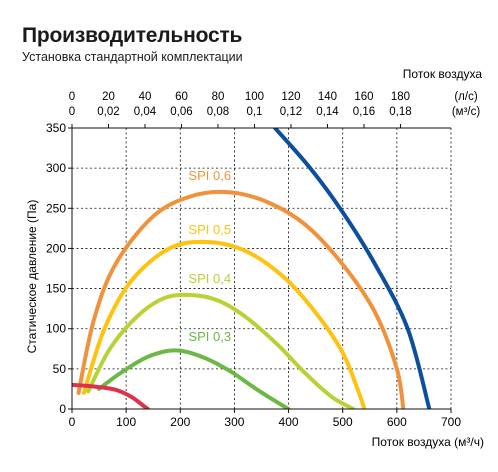  What do you see at coordinates (343, 422) in the screenshot?
I see `x-tick-label: 500` at bounding box center [343, 422].